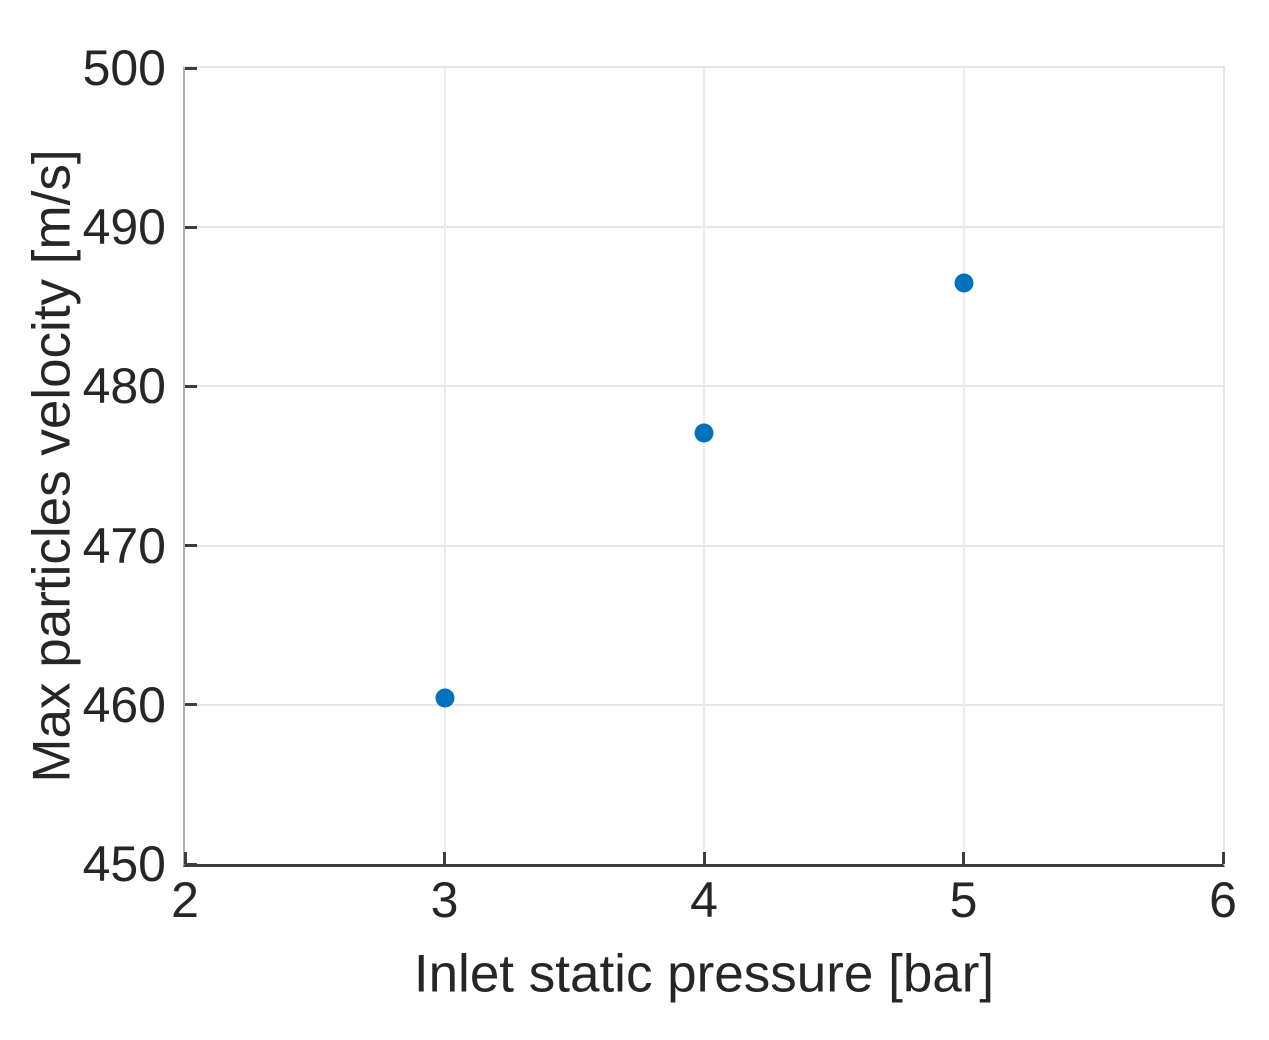 This screenshot has width=1269, height=1040. What do you see at coordinates (185, 900) in the screenshot?
I see `x-tick-label: 2` at bounding box center [185, 900].